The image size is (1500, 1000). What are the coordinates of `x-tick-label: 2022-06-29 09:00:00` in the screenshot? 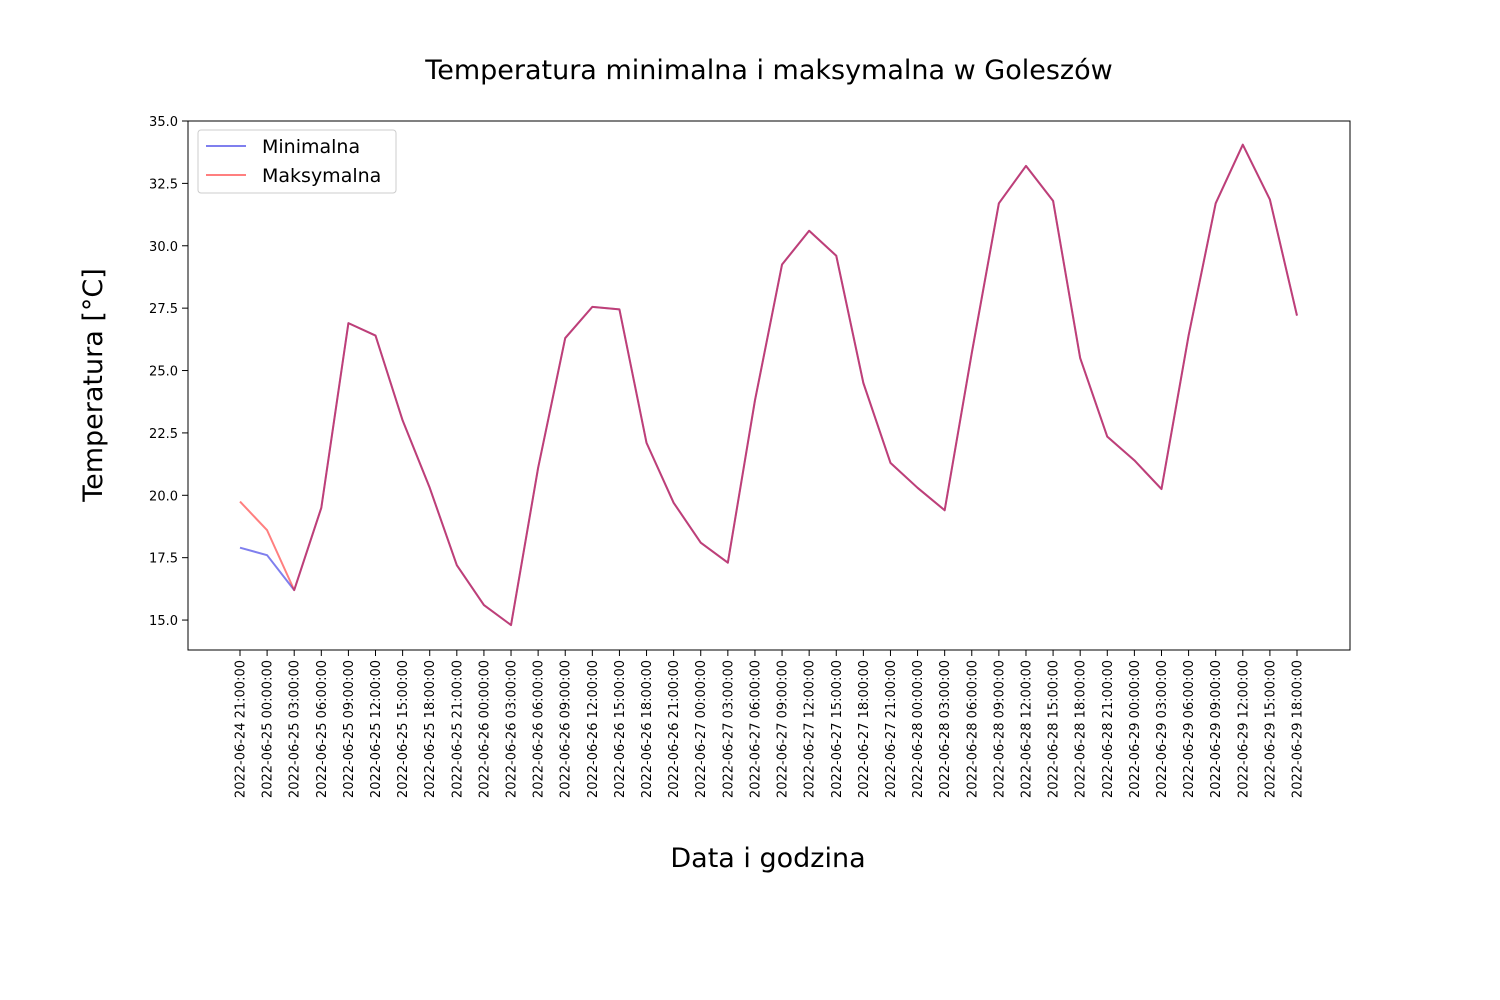 It's located at (1216, 729).